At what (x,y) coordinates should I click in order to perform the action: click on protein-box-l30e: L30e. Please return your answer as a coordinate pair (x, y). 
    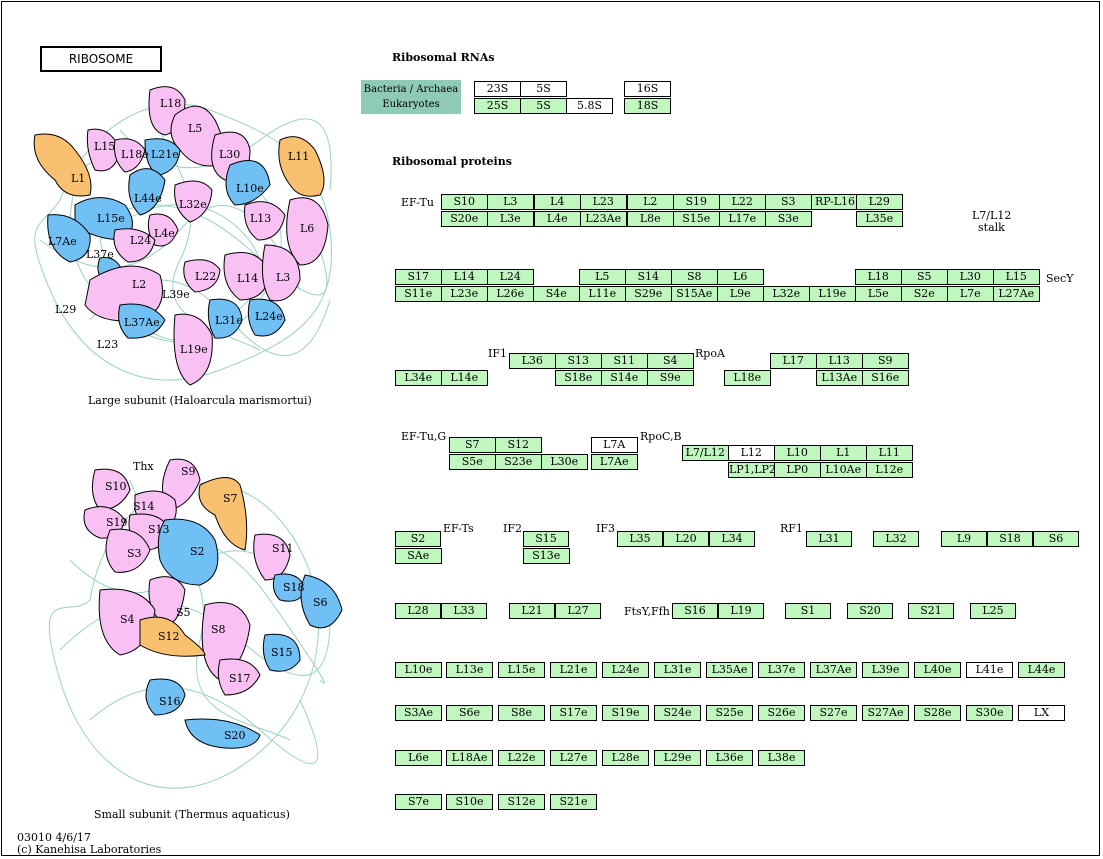
    Looking at the image, I should click on (564, 462).